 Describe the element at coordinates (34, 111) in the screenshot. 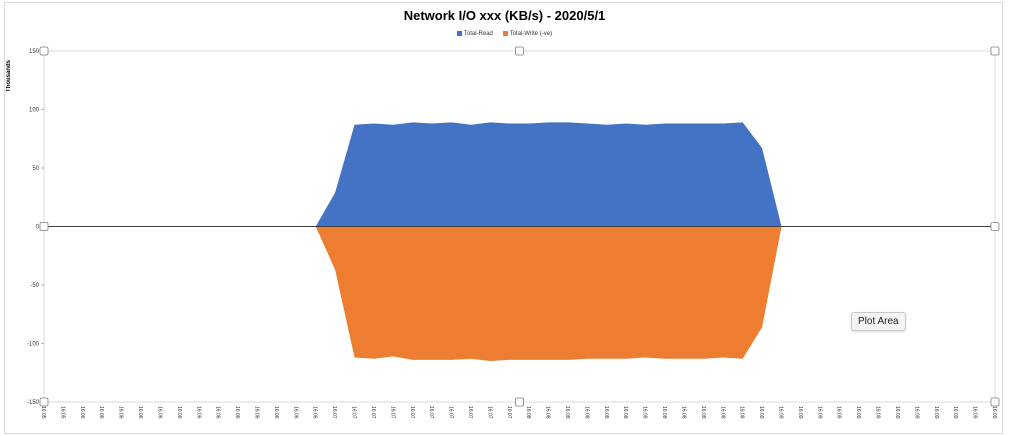

I see `y-tick-label: 100` at that location.